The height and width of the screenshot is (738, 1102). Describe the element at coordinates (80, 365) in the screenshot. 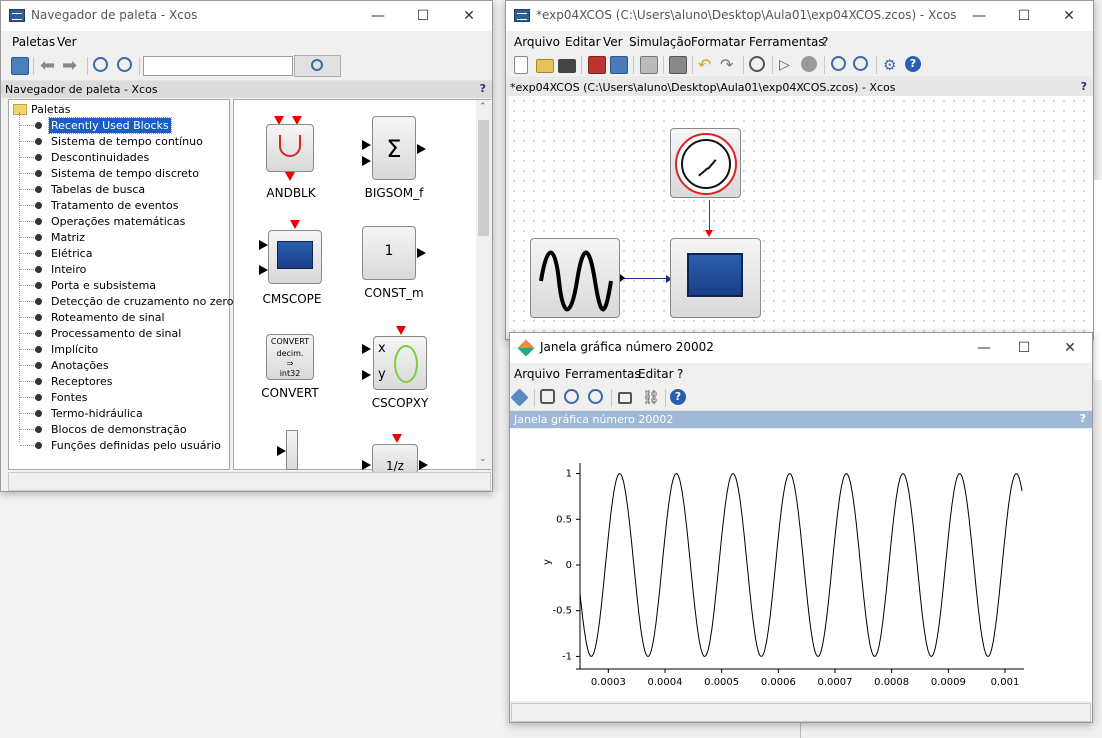

I see `tree-item: Anotações` at that location.